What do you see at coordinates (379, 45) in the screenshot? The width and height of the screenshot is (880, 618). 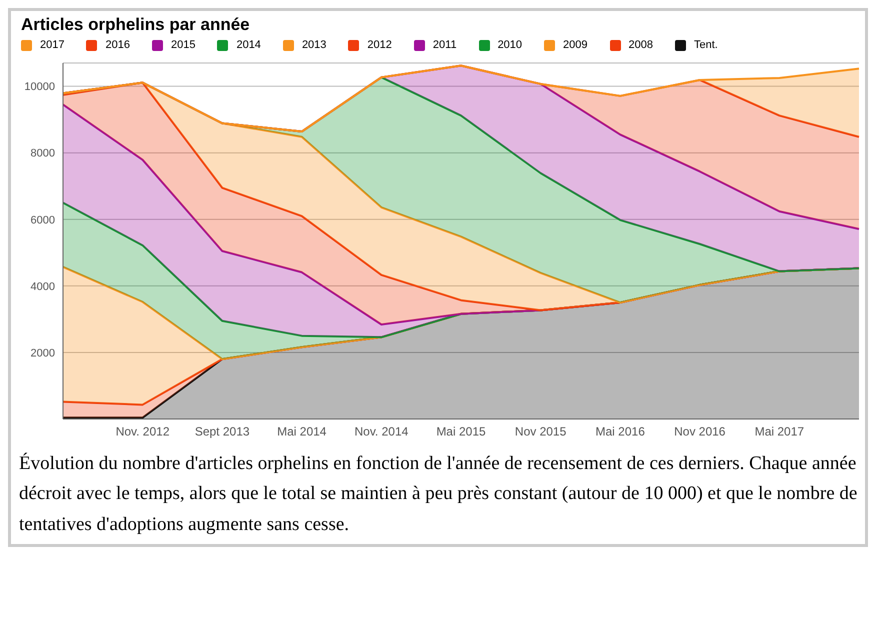 I see `legend-label: 2012` at bounding box center [379, 45].